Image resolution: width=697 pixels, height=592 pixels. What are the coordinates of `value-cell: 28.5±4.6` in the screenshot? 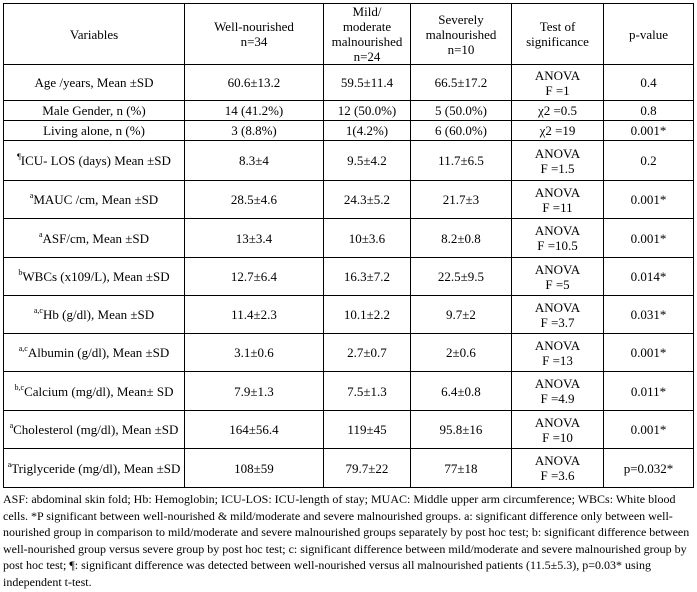 It's located at (254, 199).